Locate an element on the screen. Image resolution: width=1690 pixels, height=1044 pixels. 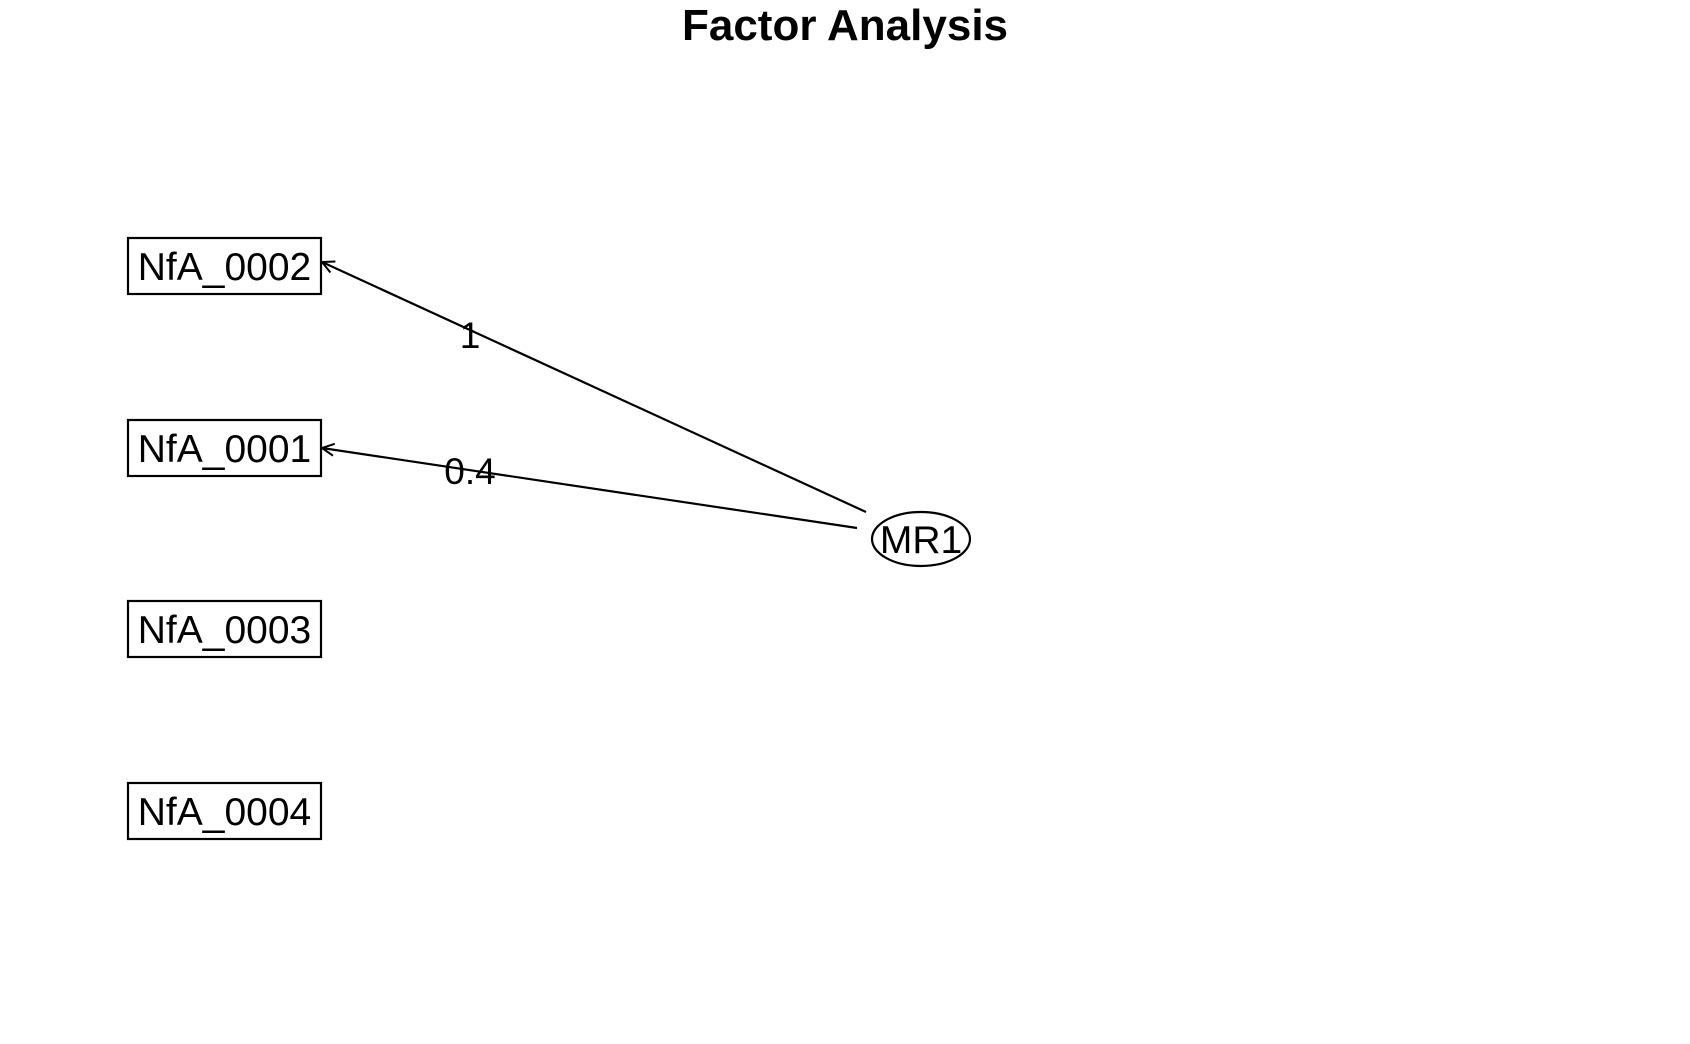
observed-node-nfa0004: NfA_0004 is located at coordinates (224, 811).